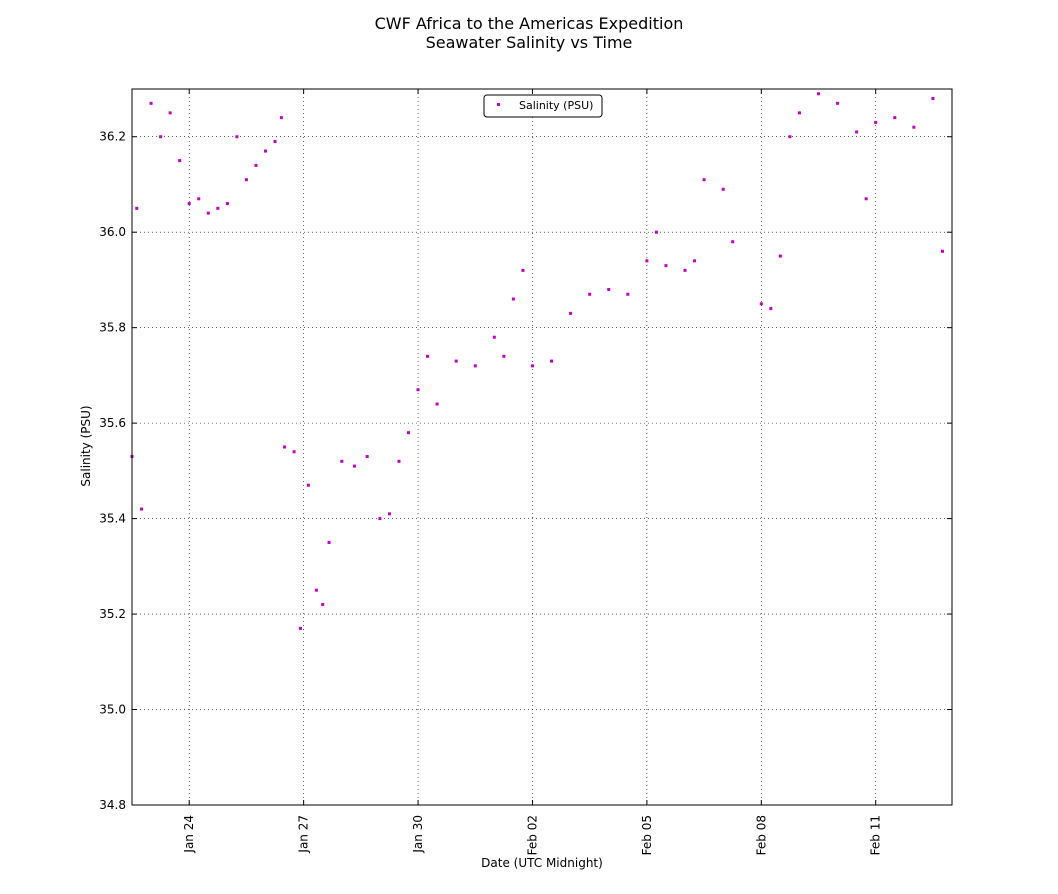 This screenshot has width=1058, height=894. What do you see at coordinates (529, 23) in the screenshot?
I see `chart-title: CWF Africa to the Americas Expedition` at bounding box center [529, 23].